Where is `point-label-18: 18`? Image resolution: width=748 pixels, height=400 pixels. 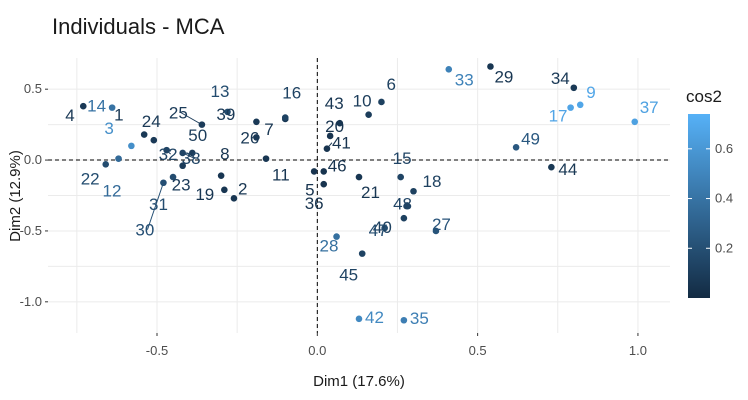
point-label-18: 18 is located at coordinates (432, 181).